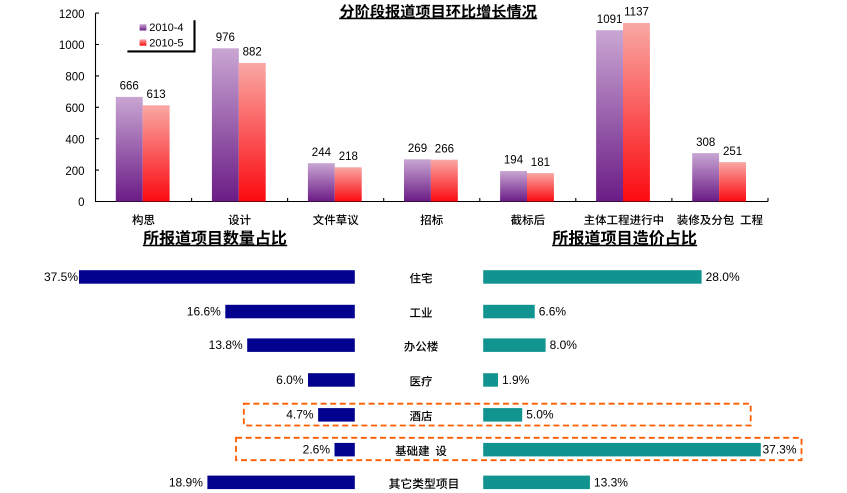  Describe the element at coordinates (166, 28) in the screenshot. I see `svg-text: 2010-4` at that location.